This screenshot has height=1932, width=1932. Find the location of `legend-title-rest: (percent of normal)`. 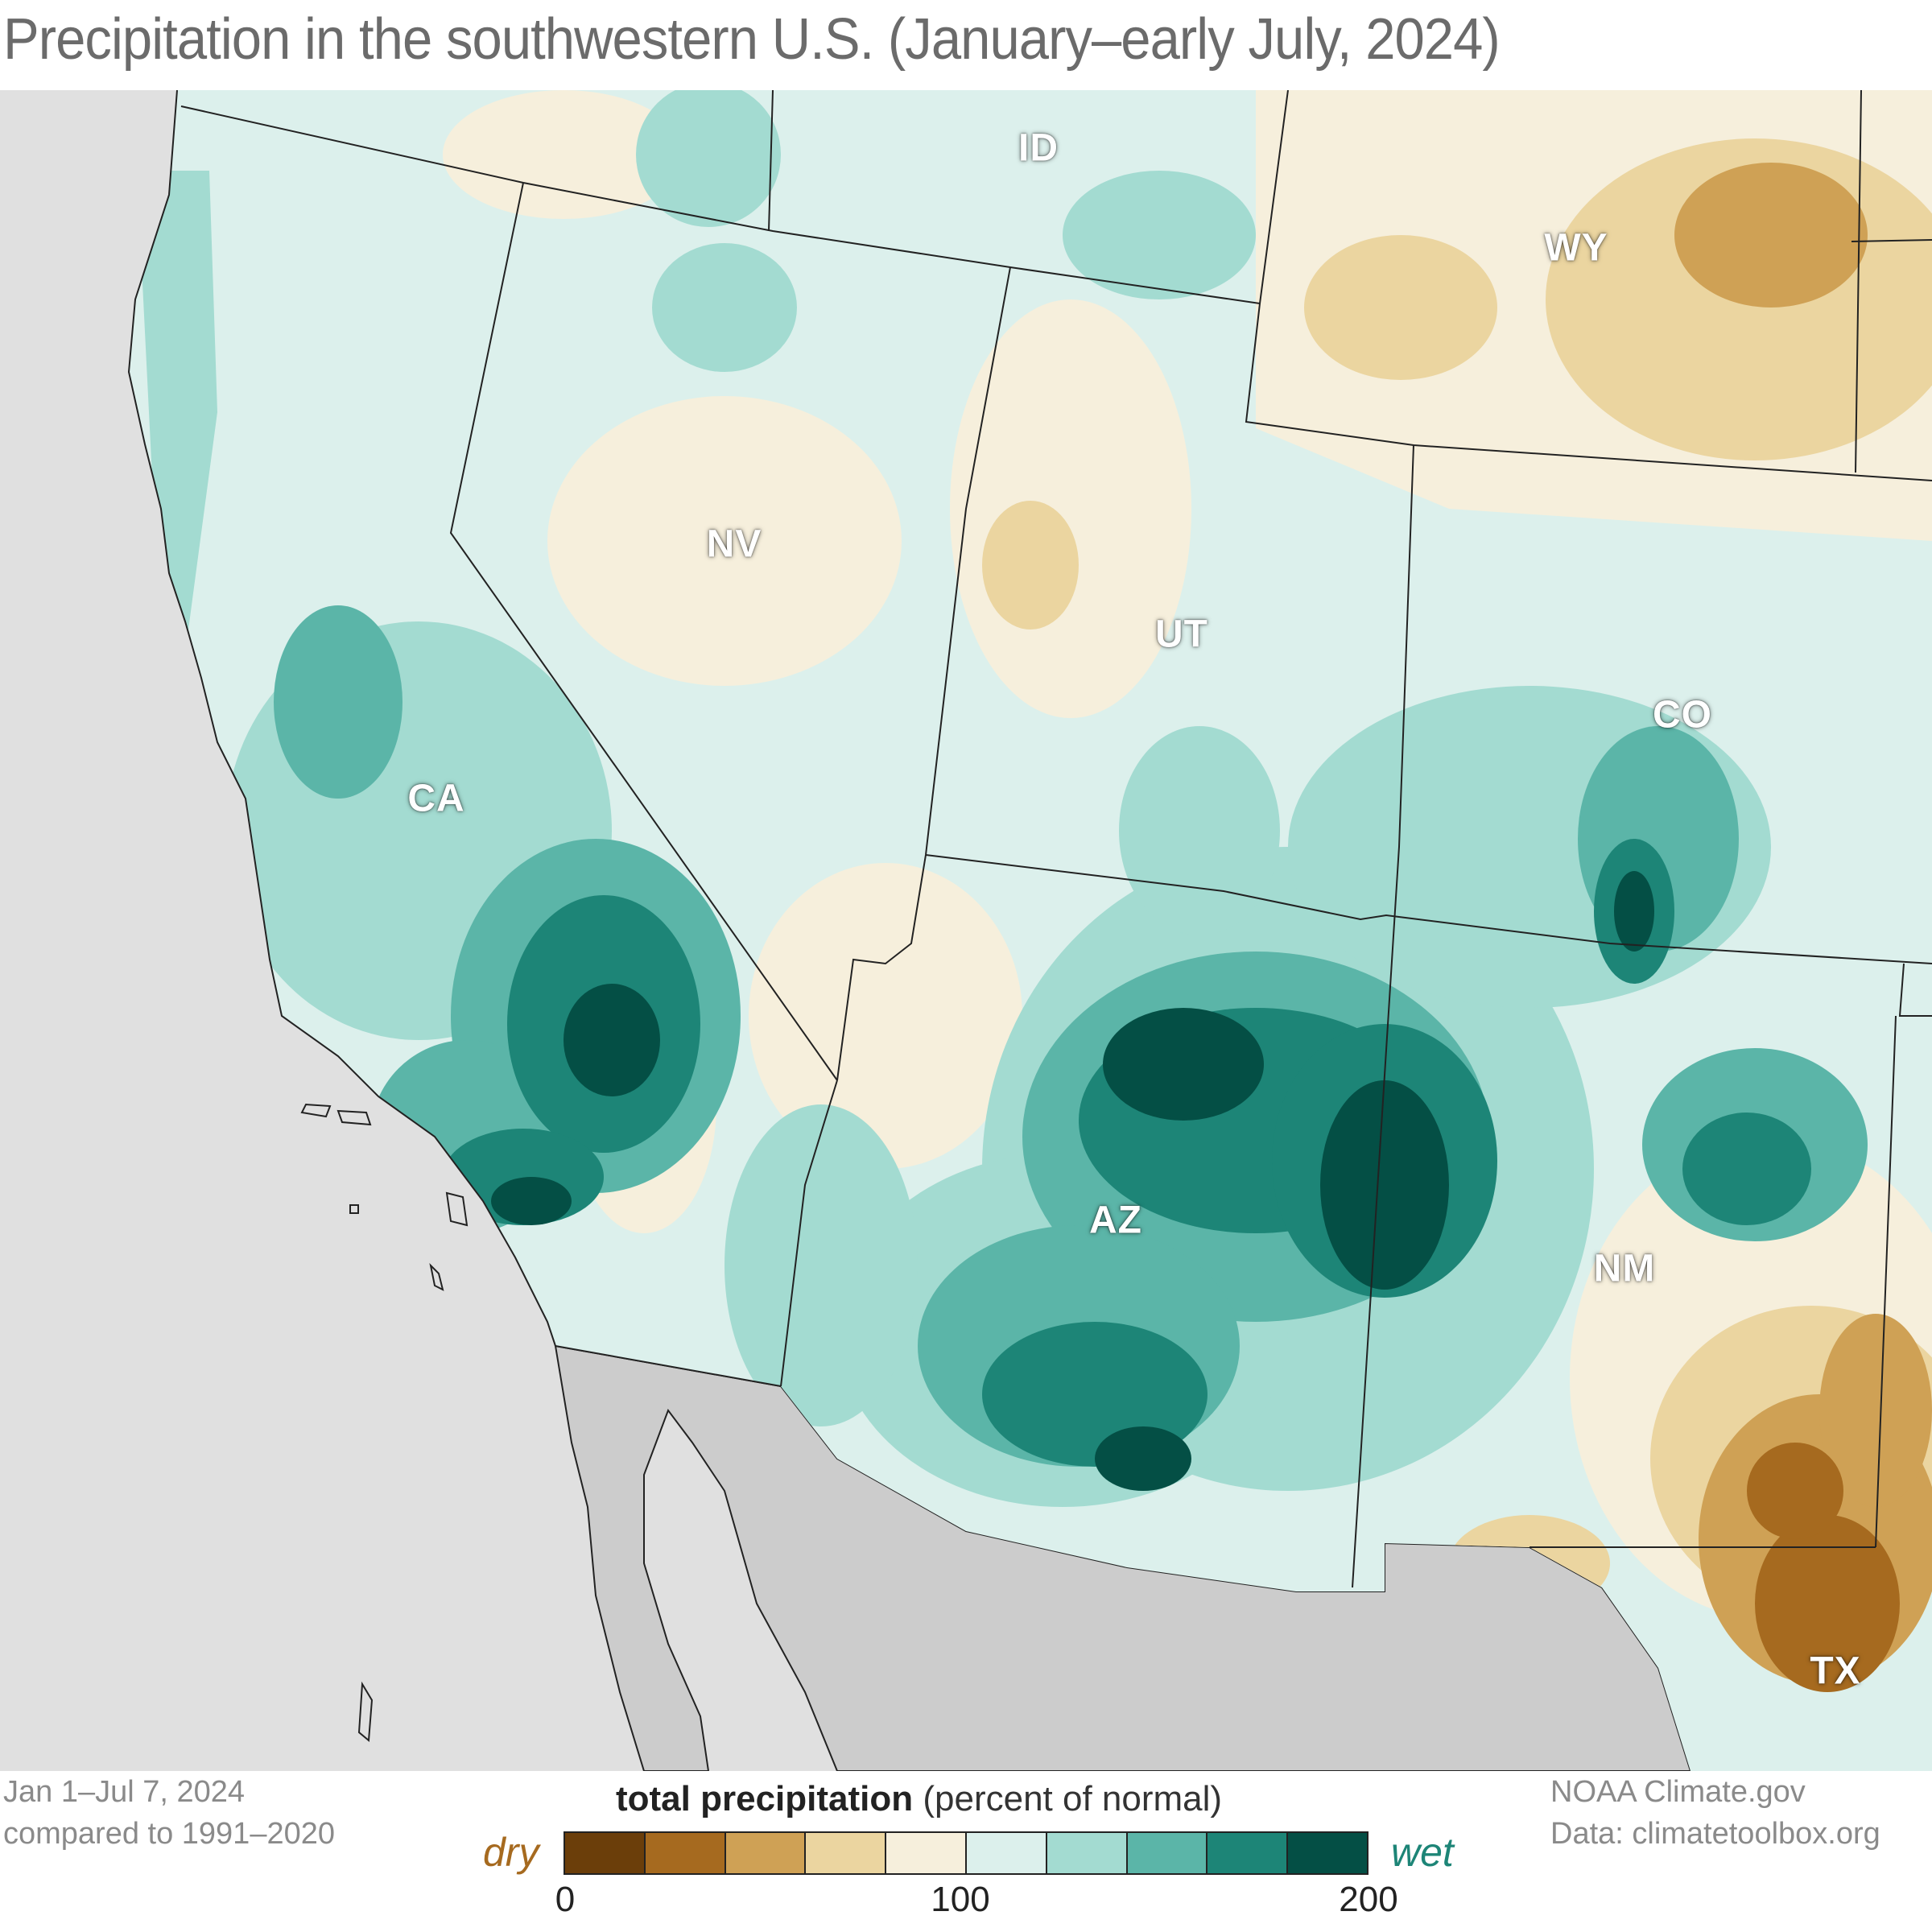

legend-title-rest: (percent of normal) is located at coordinates (1073, 1798).